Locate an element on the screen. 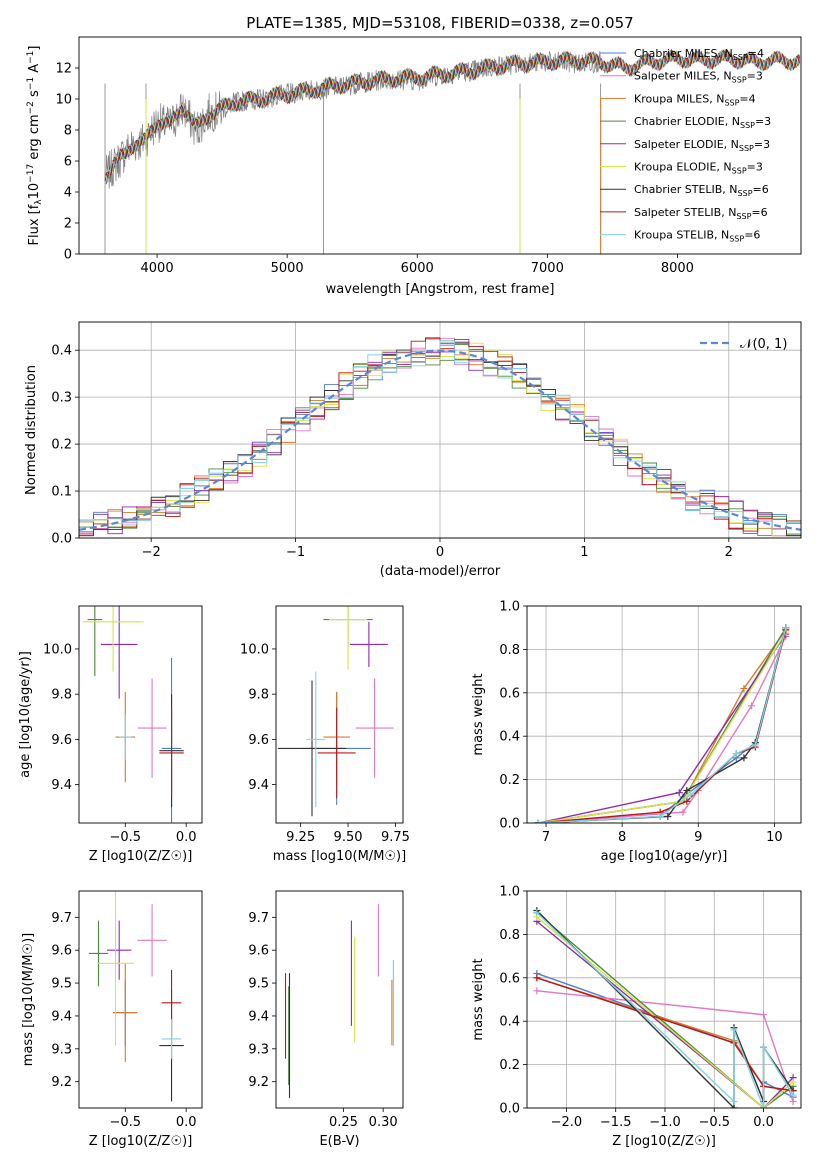  tick-label-y: 9.3 is located at coordinates (258, 1049).